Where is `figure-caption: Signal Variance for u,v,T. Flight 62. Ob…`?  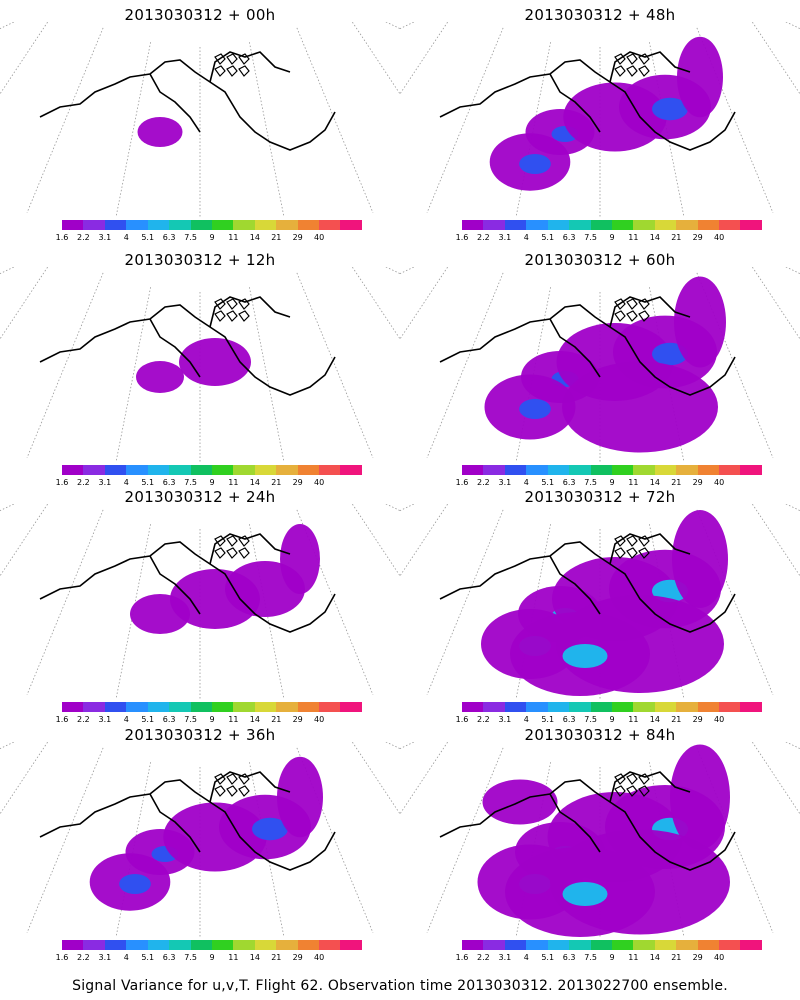 figure-caption: Signal Variance for u,v,T. Flight 62. Ob… is located at coordinates (400, 986).